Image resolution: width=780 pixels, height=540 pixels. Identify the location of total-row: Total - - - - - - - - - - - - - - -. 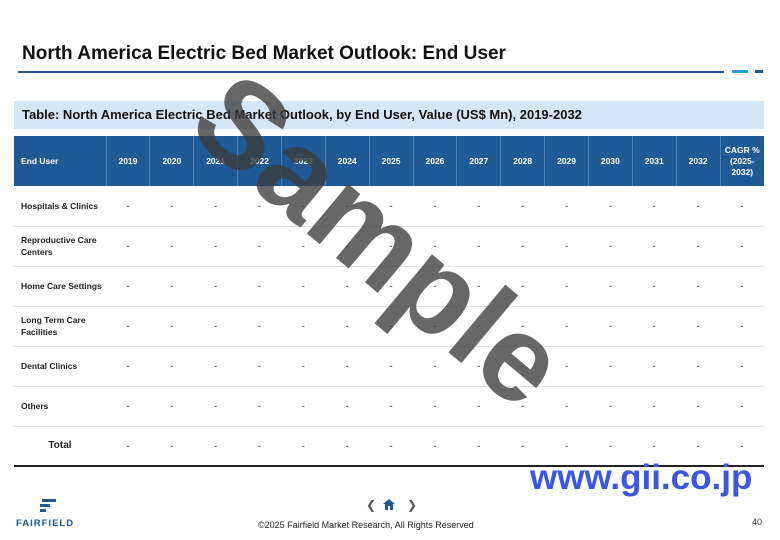
(389, 446).